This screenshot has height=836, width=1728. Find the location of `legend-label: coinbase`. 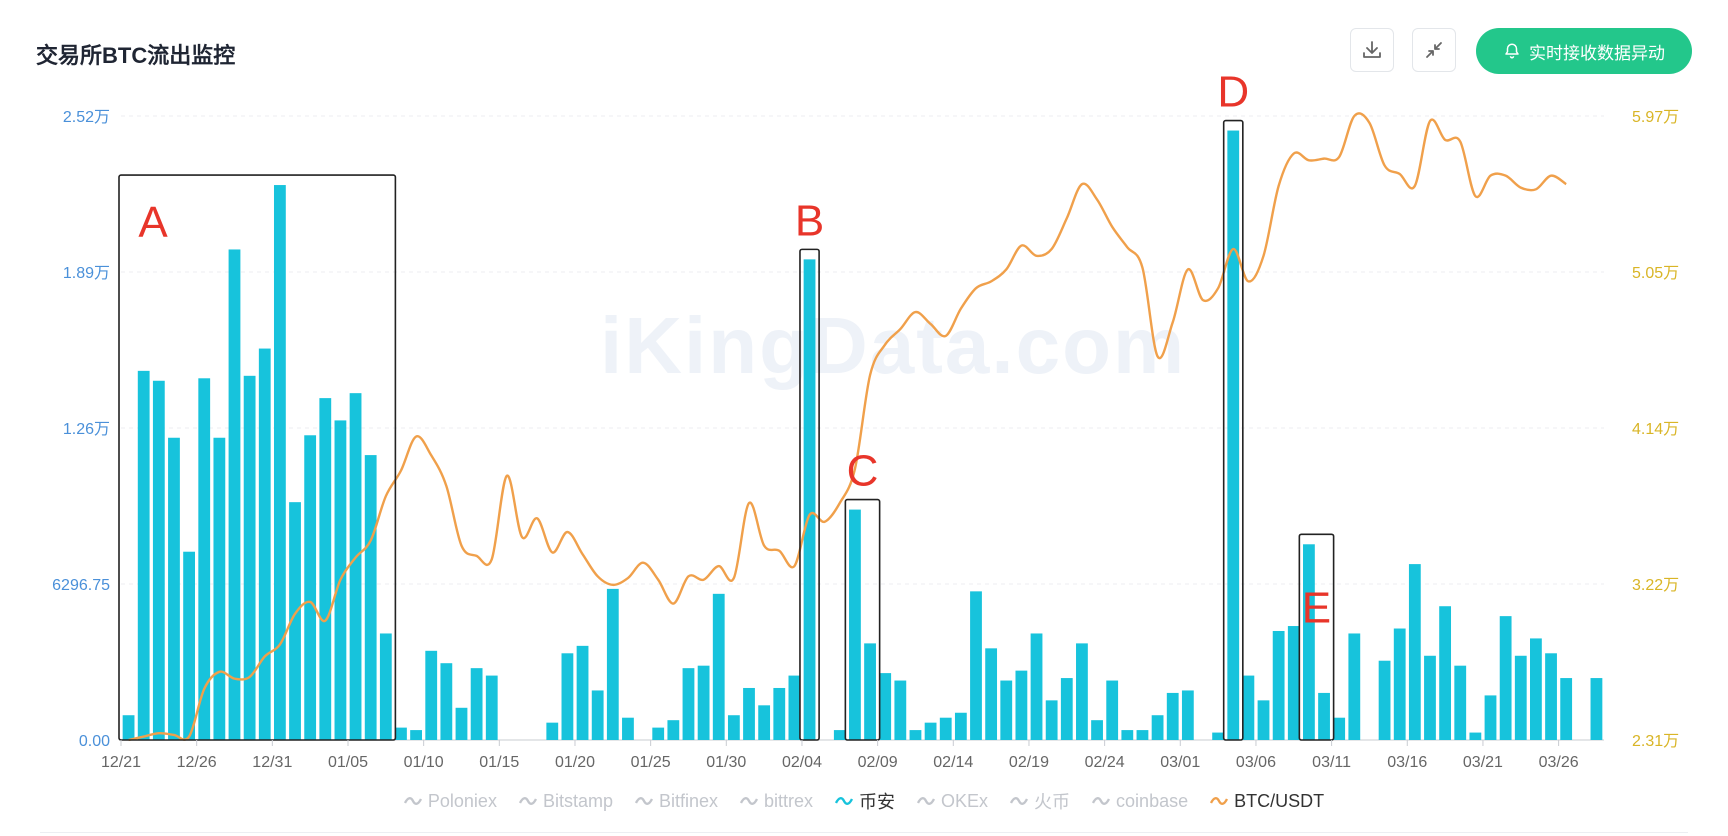

legend-label: coinbase is located at coordinates (1152, 800).